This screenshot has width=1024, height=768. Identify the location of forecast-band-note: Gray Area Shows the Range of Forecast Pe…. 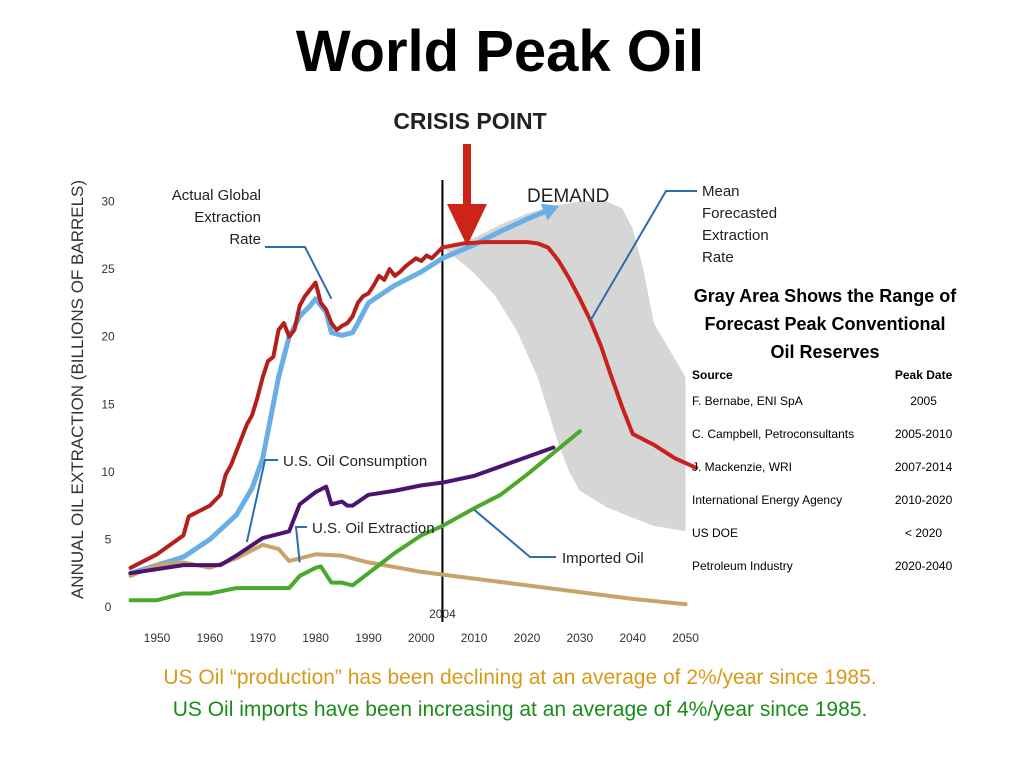
(825, 324).